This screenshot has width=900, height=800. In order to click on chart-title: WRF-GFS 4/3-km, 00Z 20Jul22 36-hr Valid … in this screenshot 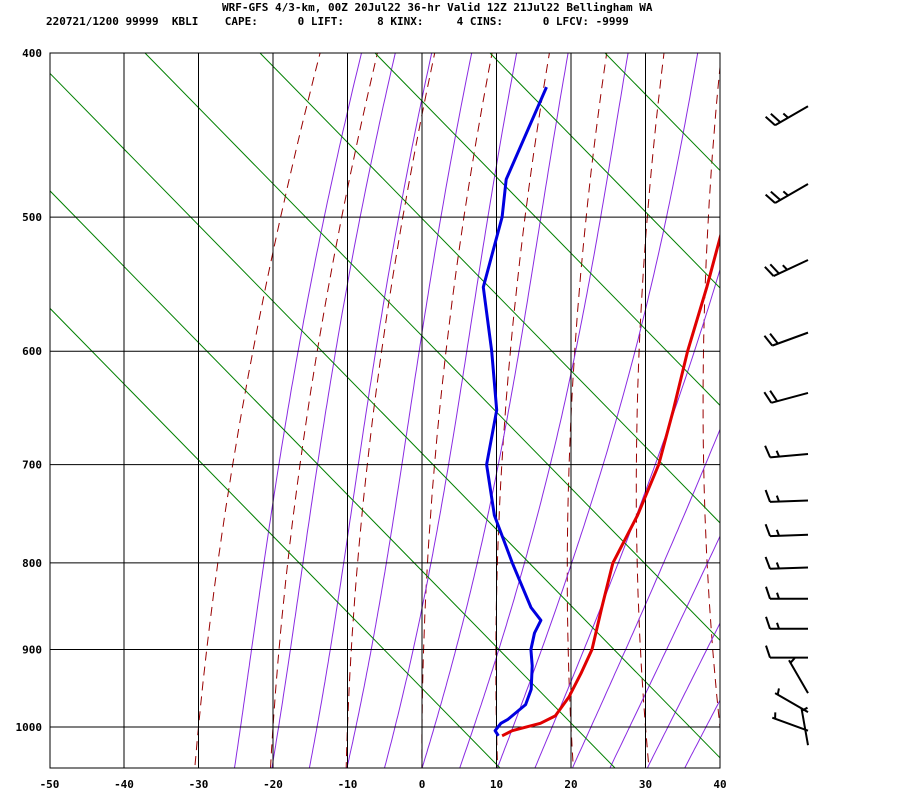, I will do `click(437, 7)`.